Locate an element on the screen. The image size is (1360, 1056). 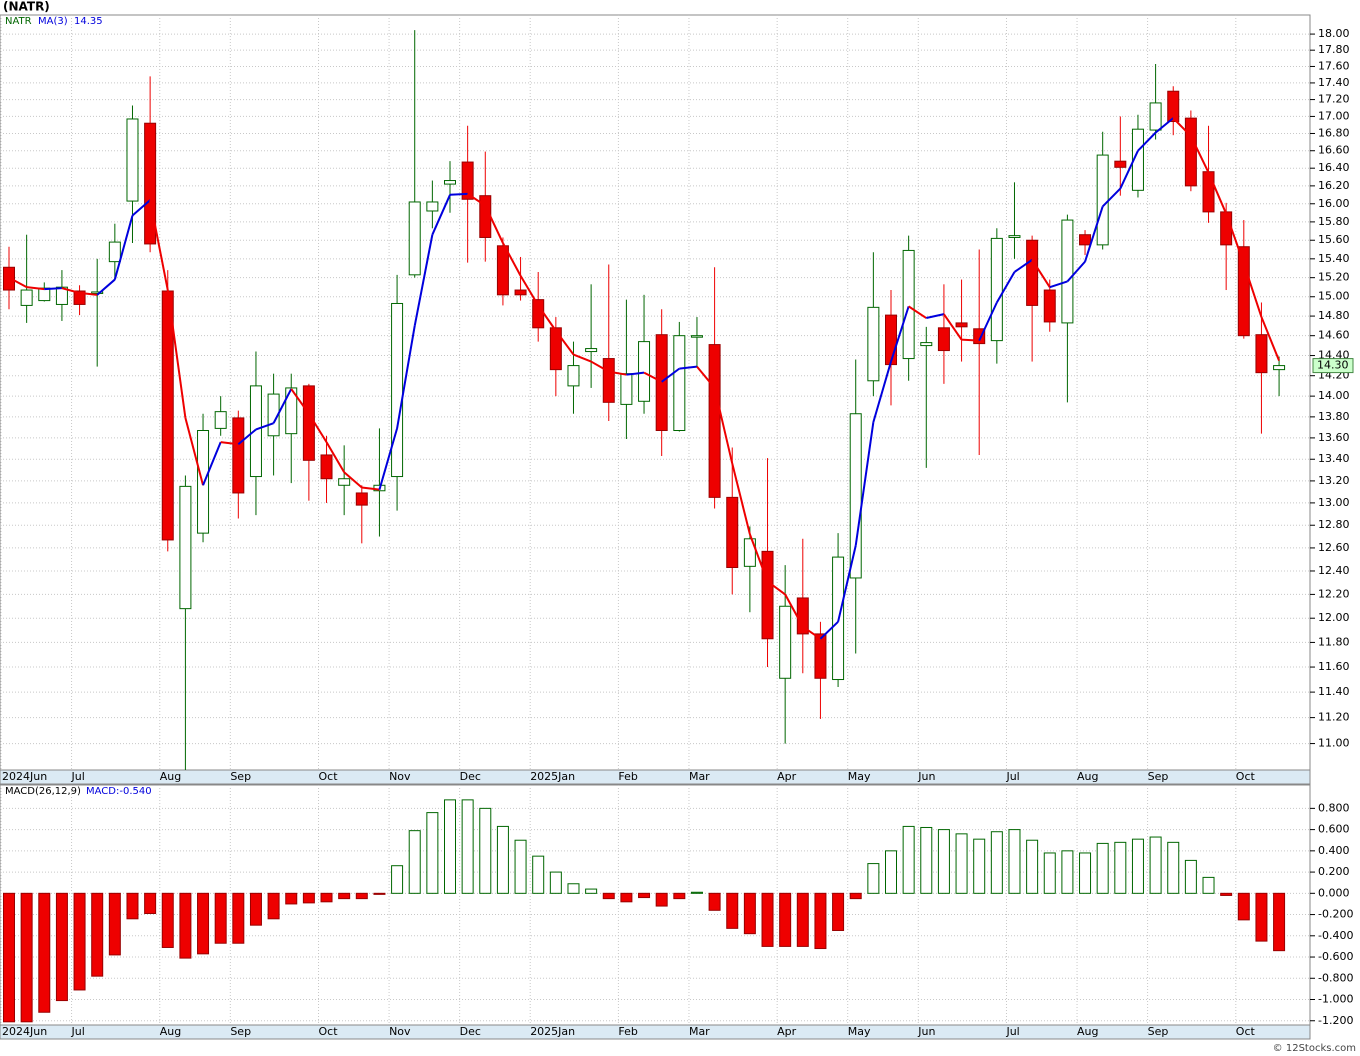
x-tick-label: 2025Jan is located at coordinates (552, 1031).